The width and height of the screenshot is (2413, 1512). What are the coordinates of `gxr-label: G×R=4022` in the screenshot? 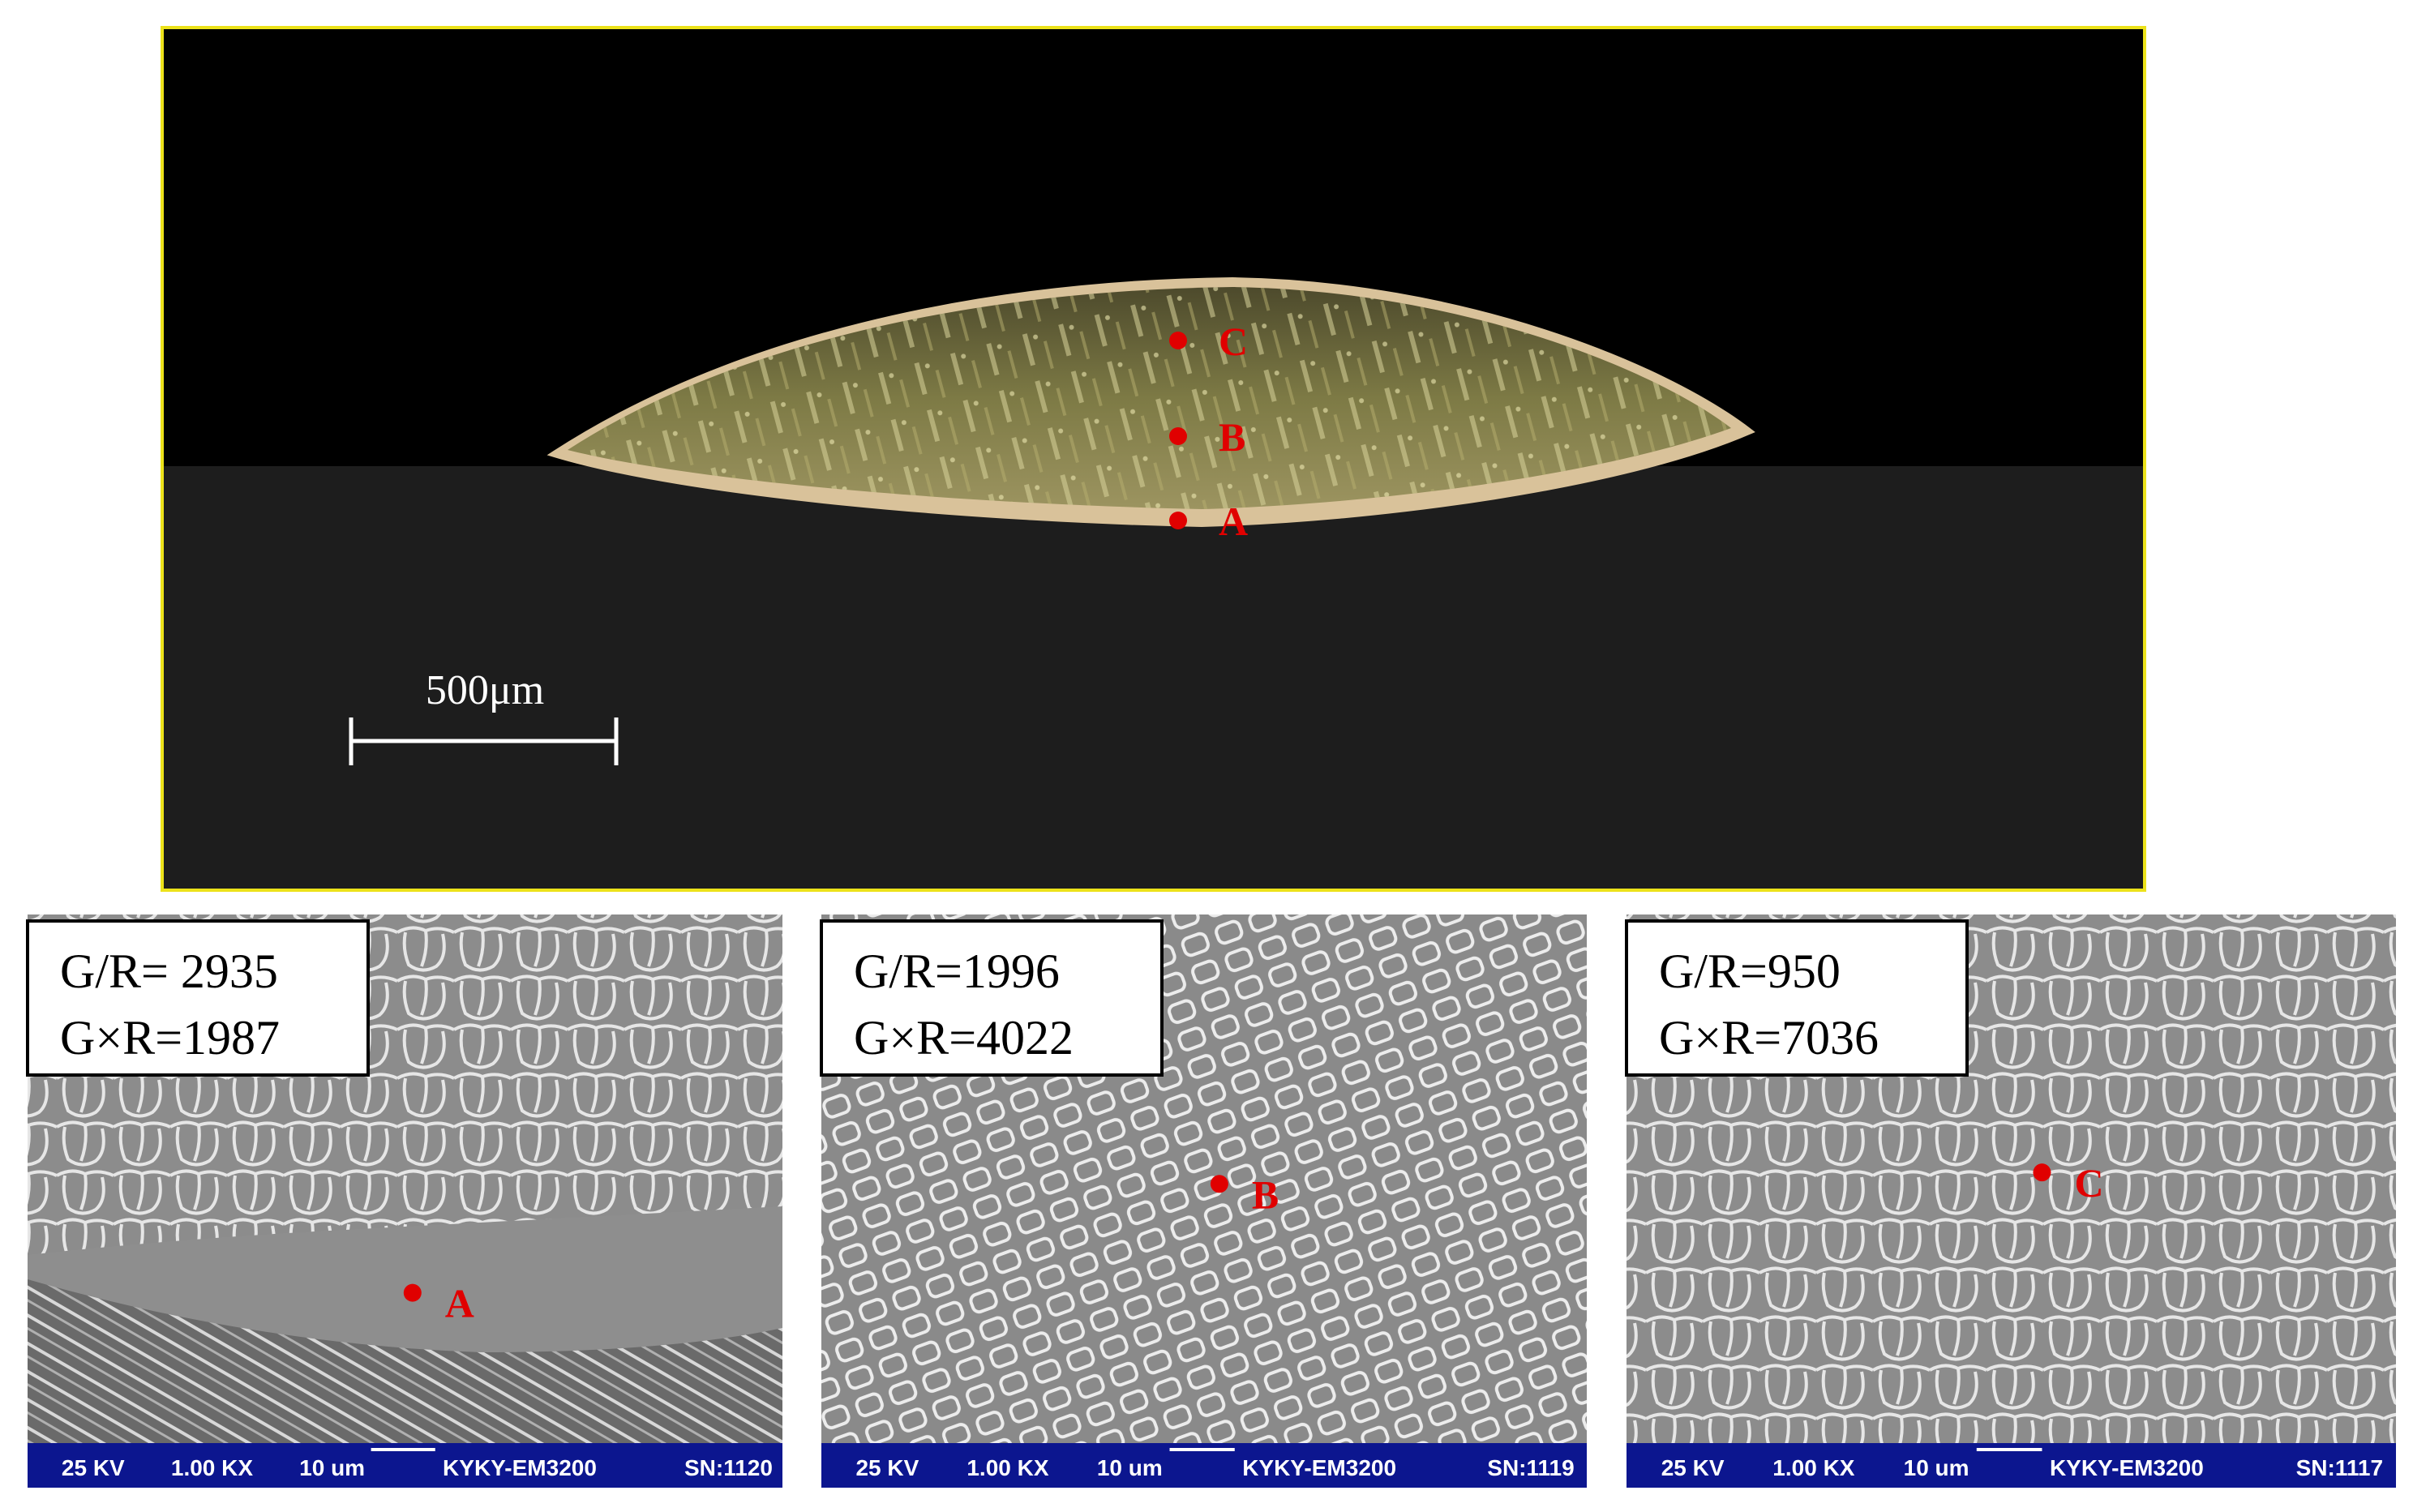 It's located at (964, 1037).